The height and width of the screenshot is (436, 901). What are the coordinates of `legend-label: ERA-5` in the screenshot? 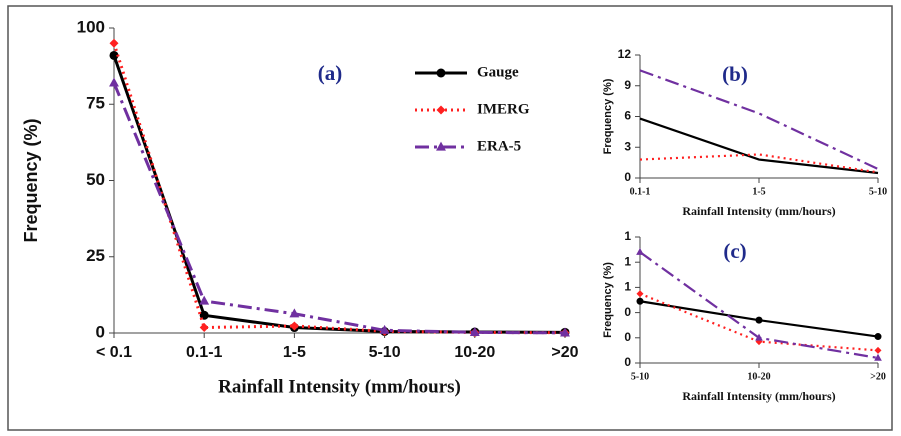 It's located at (499, 146).